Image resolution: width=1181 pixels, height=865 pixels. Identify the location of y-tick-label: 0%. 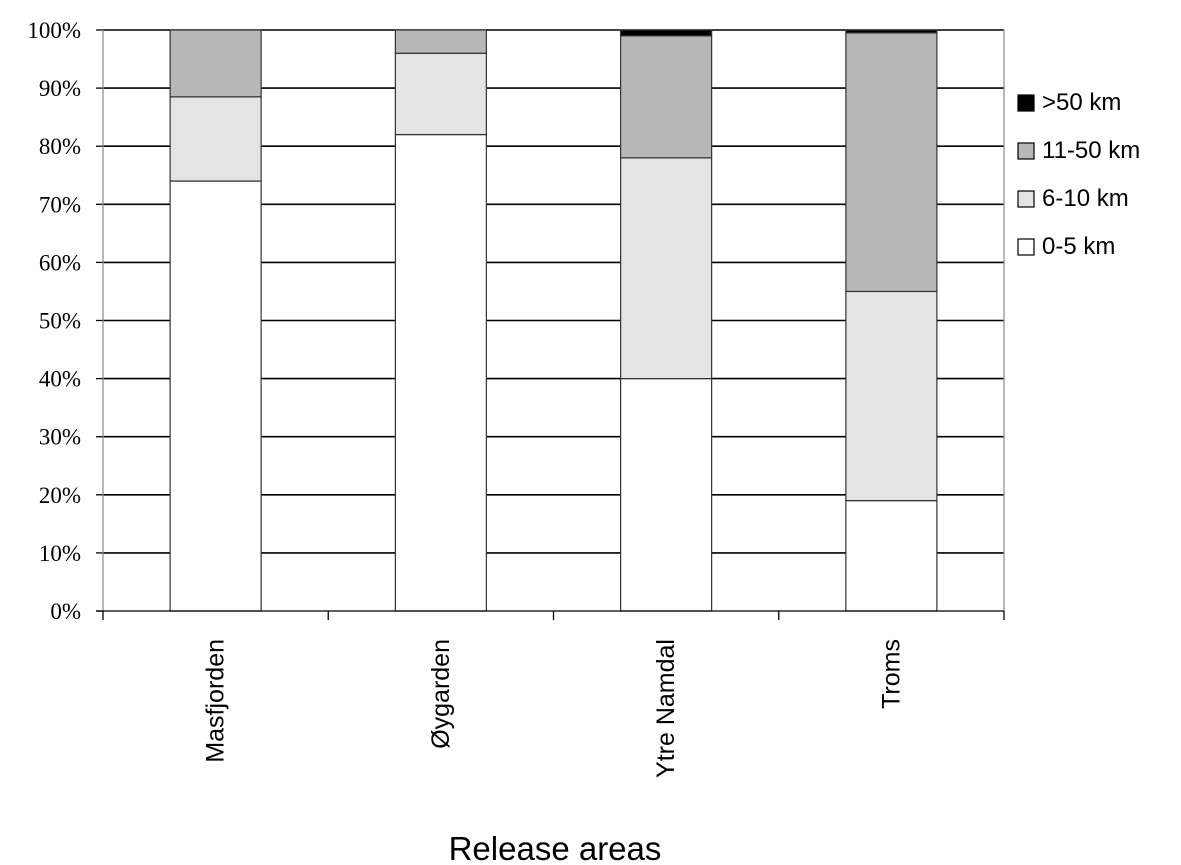
(65, 611).